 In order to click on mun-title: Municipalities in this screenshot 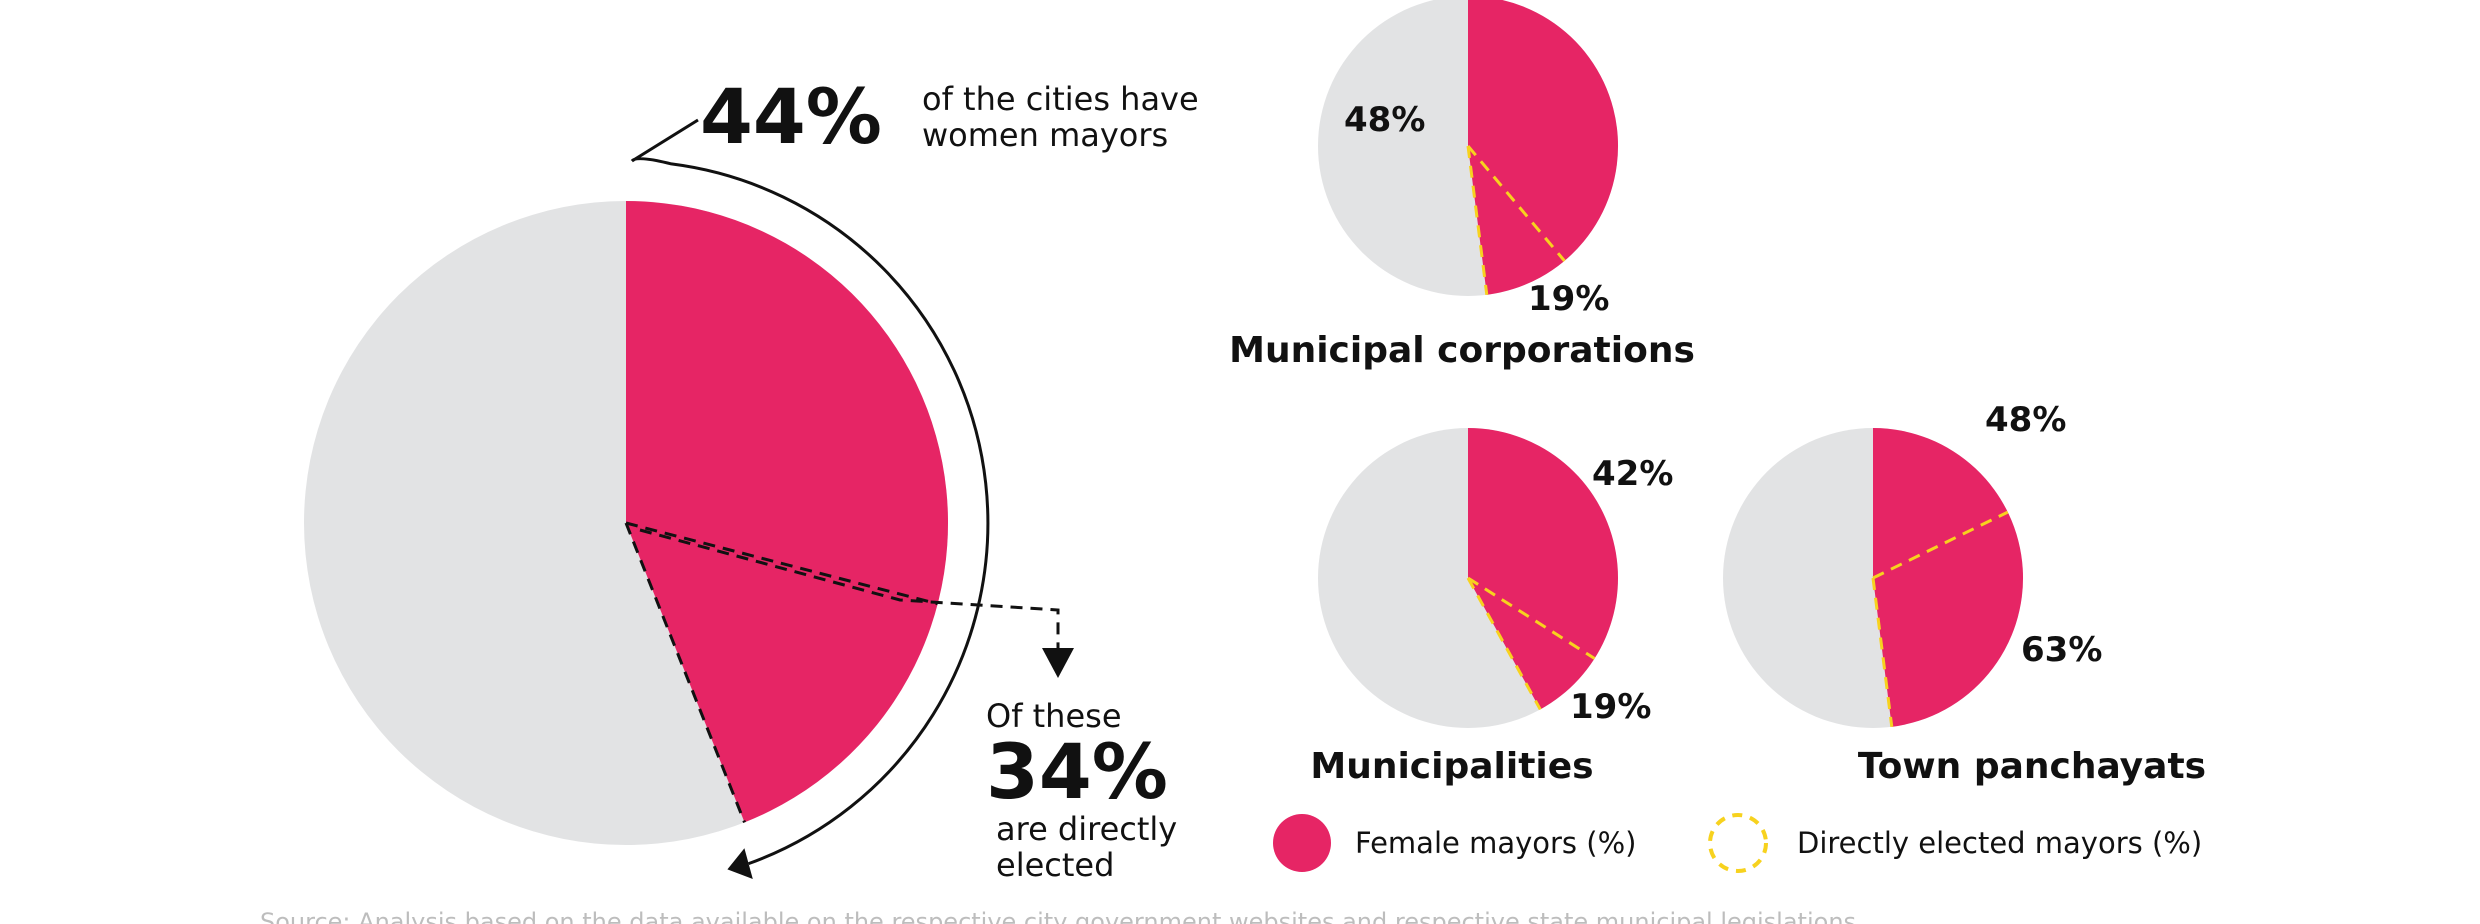, I will do `click(1451, 766)`.